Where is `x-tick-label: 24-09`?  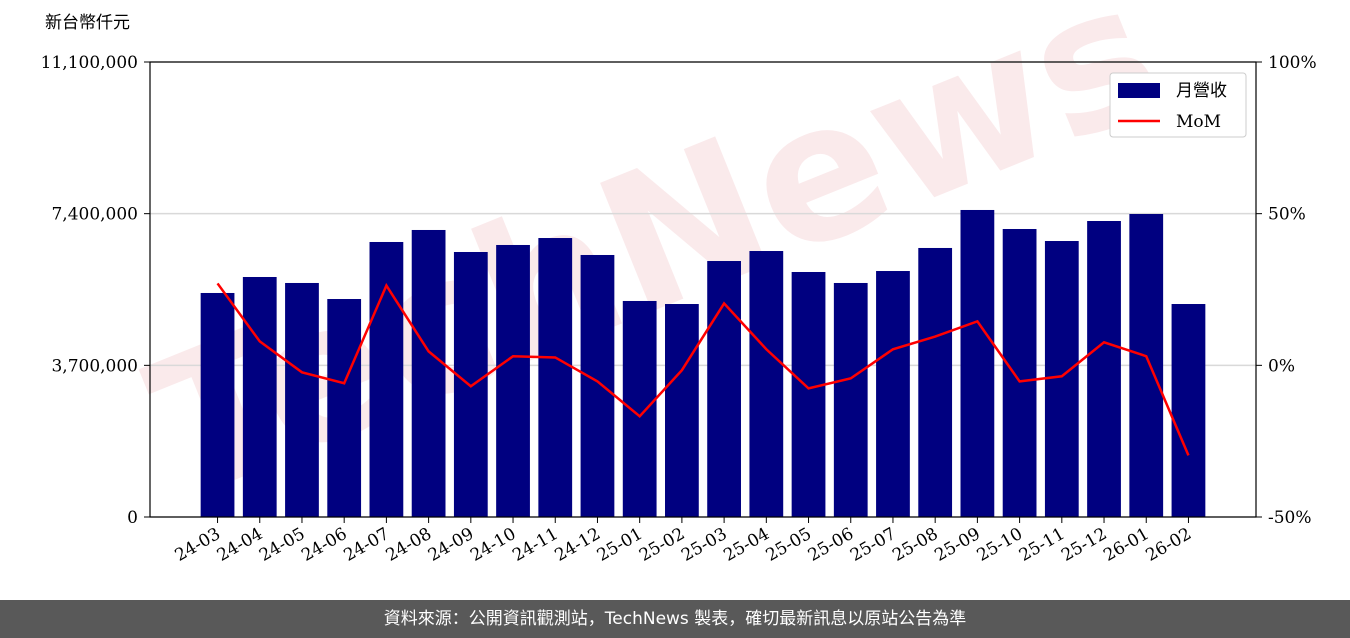 x-tick-label: 24-09 is located at coordinates (451, 545).